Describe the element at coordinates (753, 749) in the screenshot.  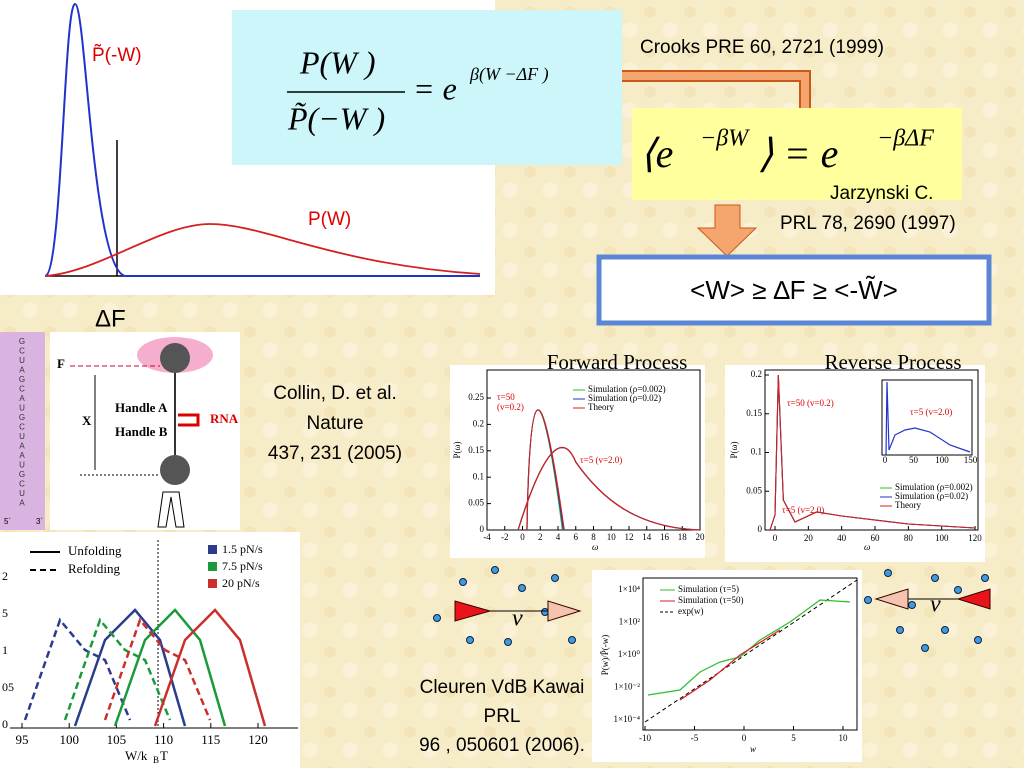
I see `x-label: w` at that location.